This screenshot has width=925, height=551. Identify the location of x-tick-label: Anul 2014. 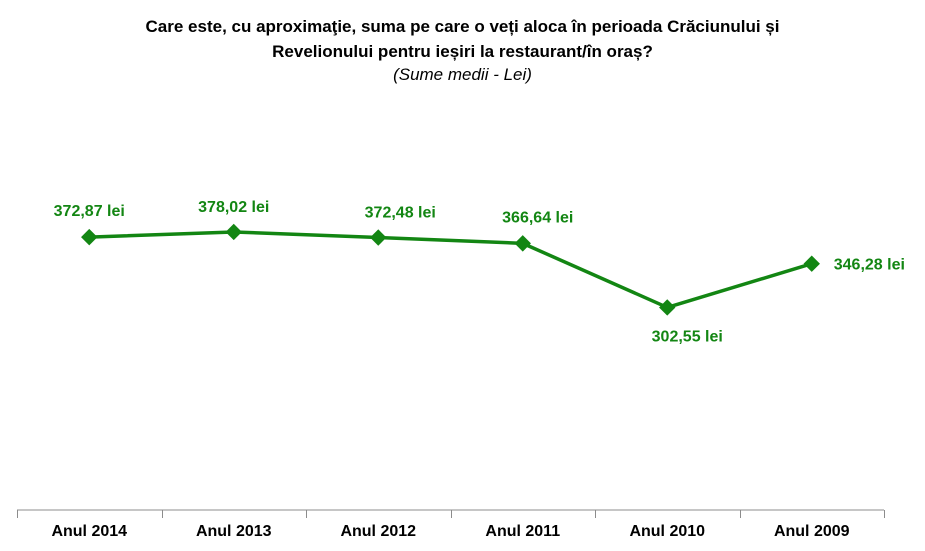
(89, 531).